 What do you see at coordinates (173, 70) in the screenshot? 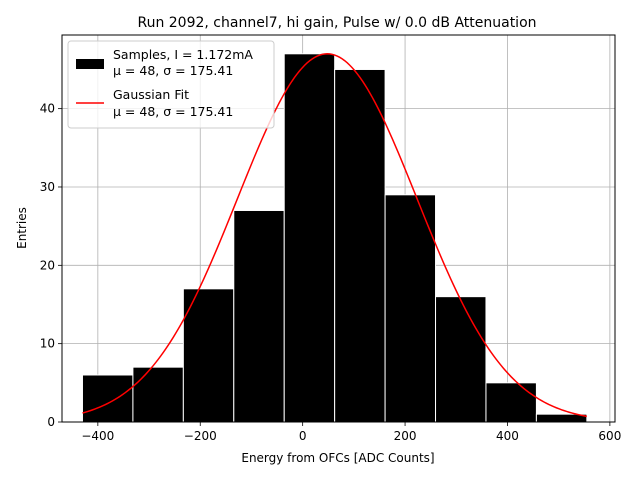
I see `legend-label-samples-params: μ = 48, σ = 175.41` at bounding box center [173, 70].